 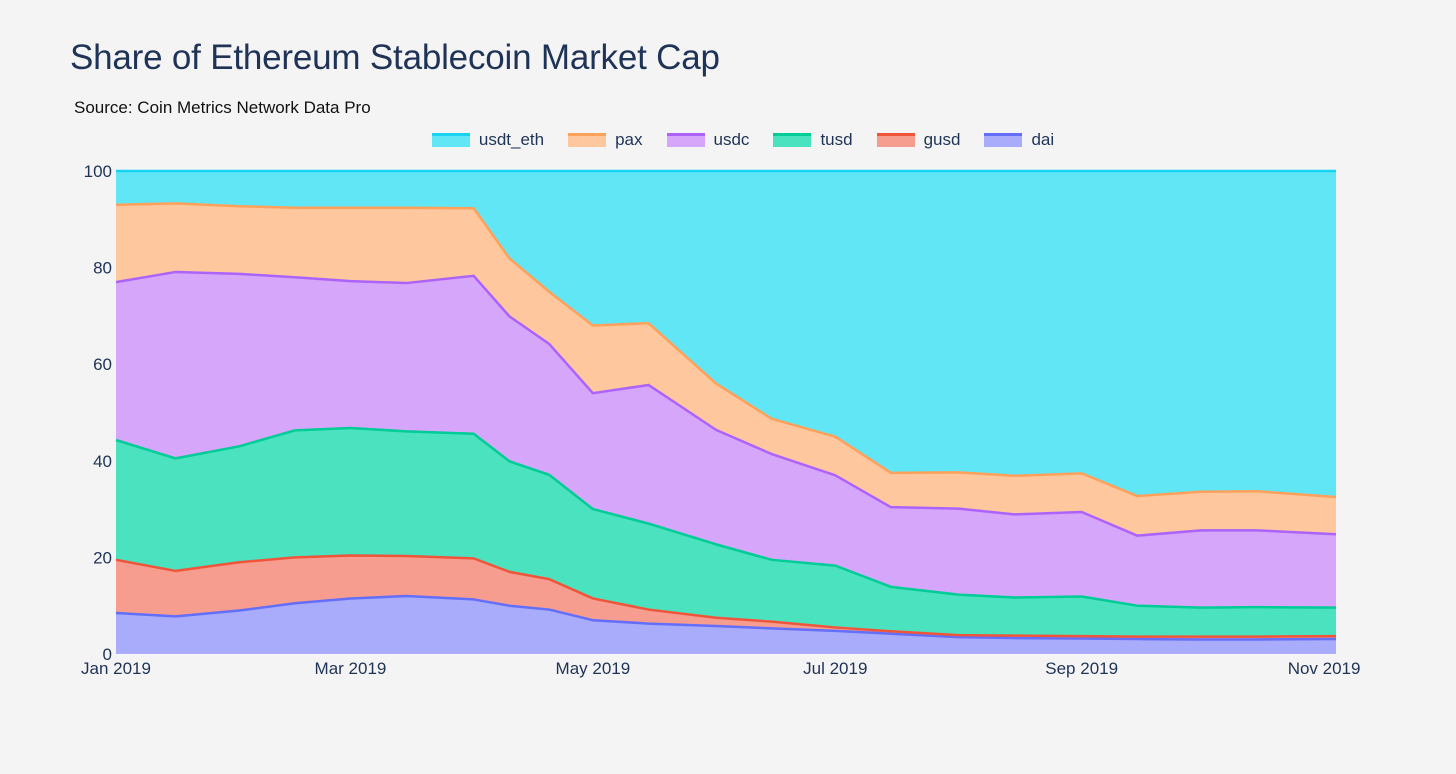 I want to click on legend-item-pax: pax, so click(x=605, y=140).